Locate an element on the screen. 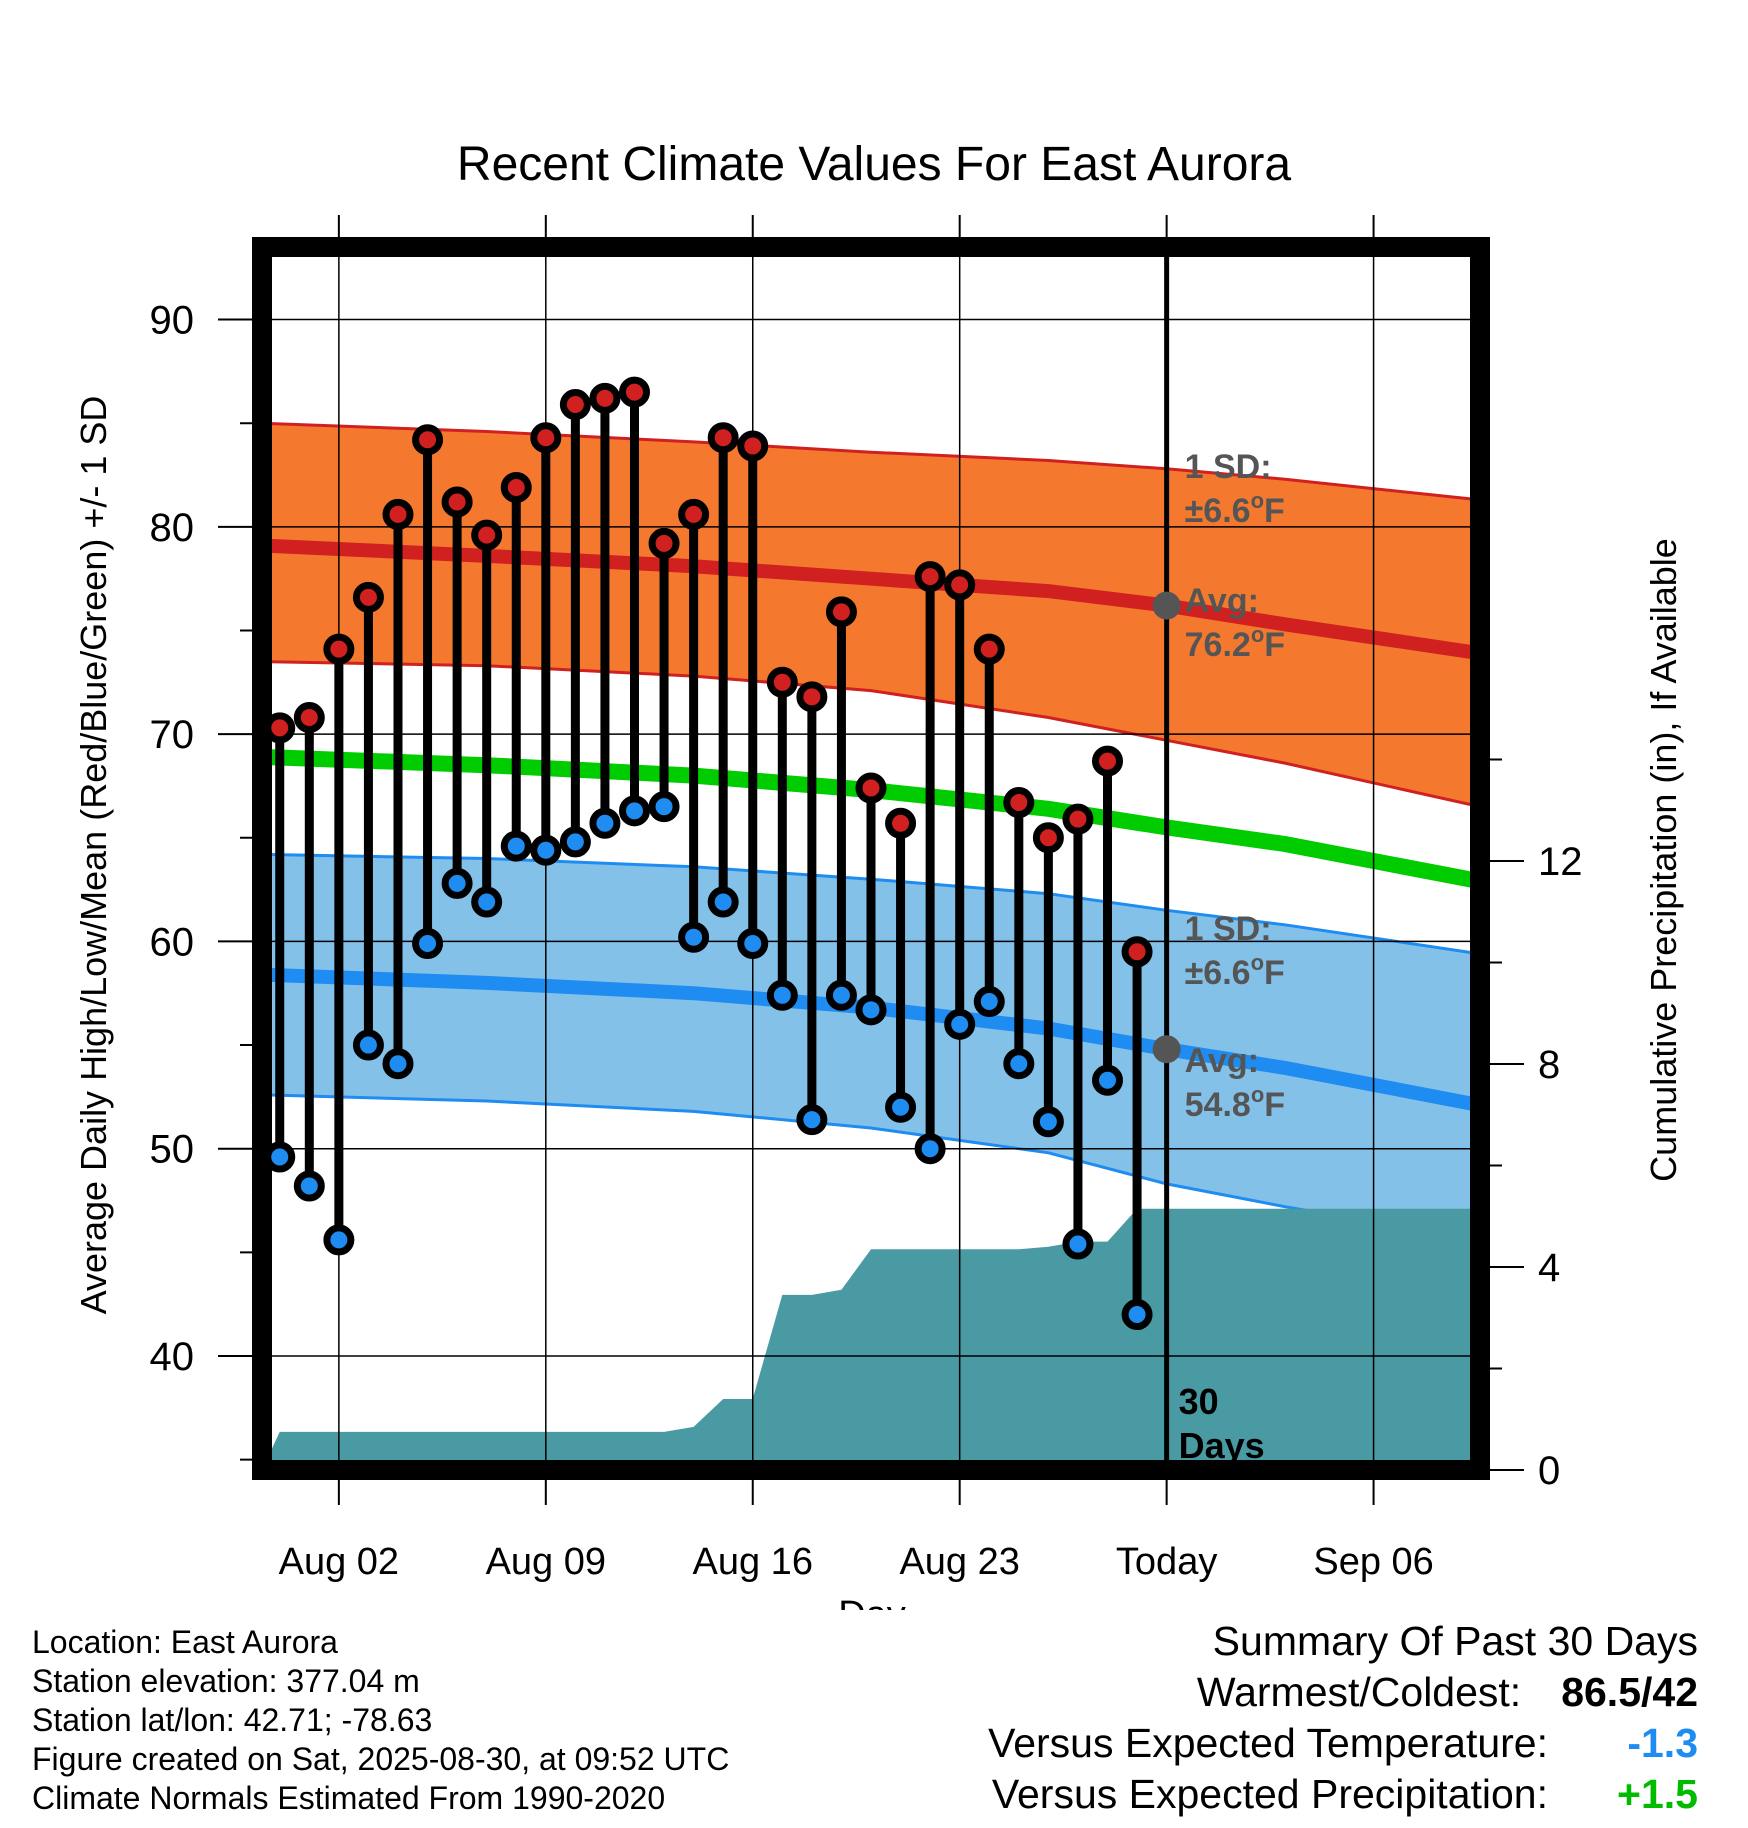 This screenshot has height=1828, width=1748. y2-tick-label: 4 is located at coordinates (1549, 1268).